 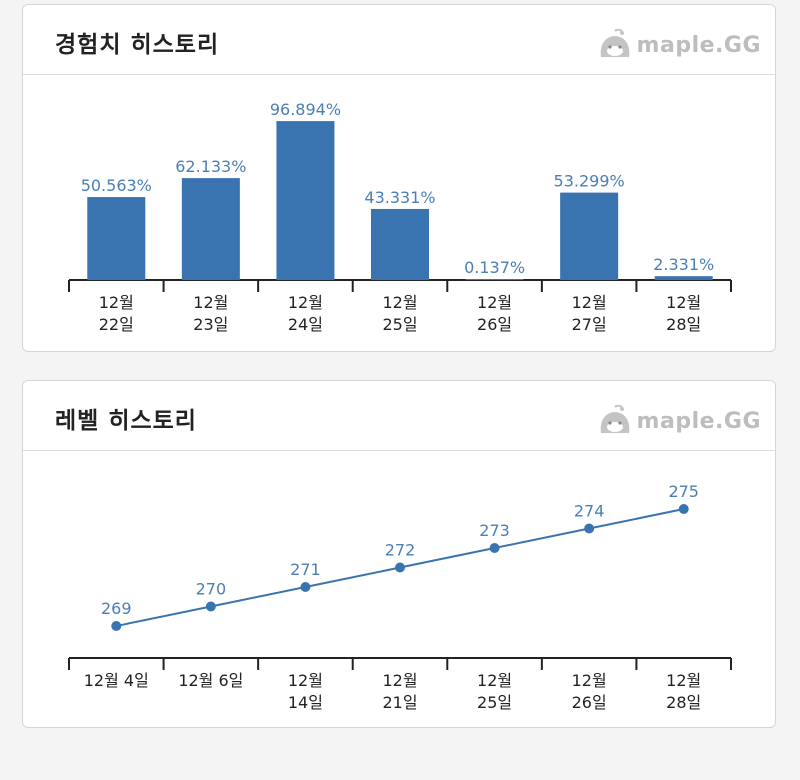 I want to click on exp-history-header: 경험치 히스토리 maple.GG, so click(x=399, y=40).